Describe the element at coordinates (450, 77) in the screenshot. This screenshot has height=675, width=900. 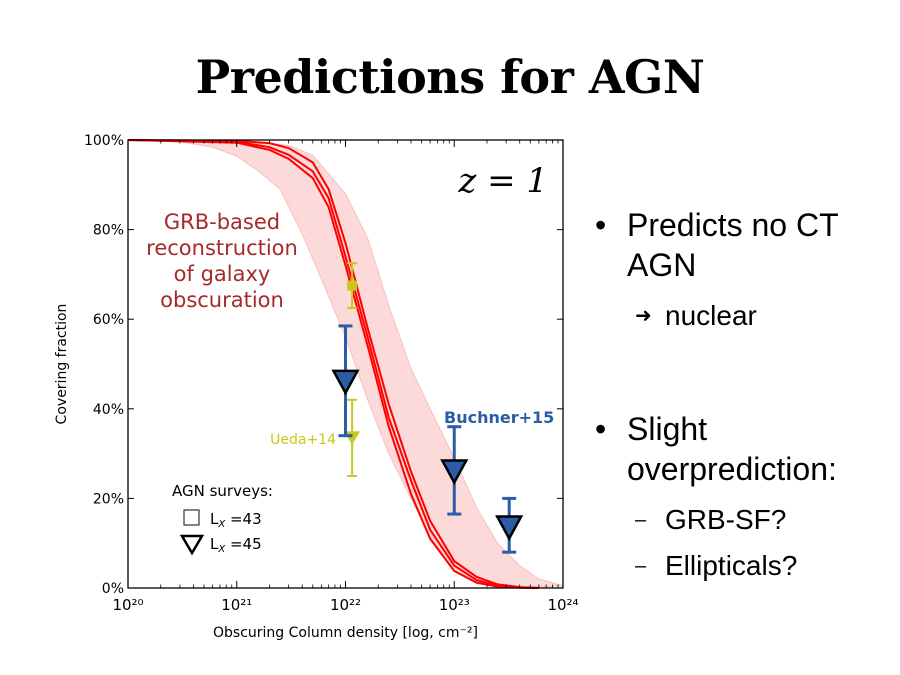
I see `slide-title: Predictions for AGN` at that location.